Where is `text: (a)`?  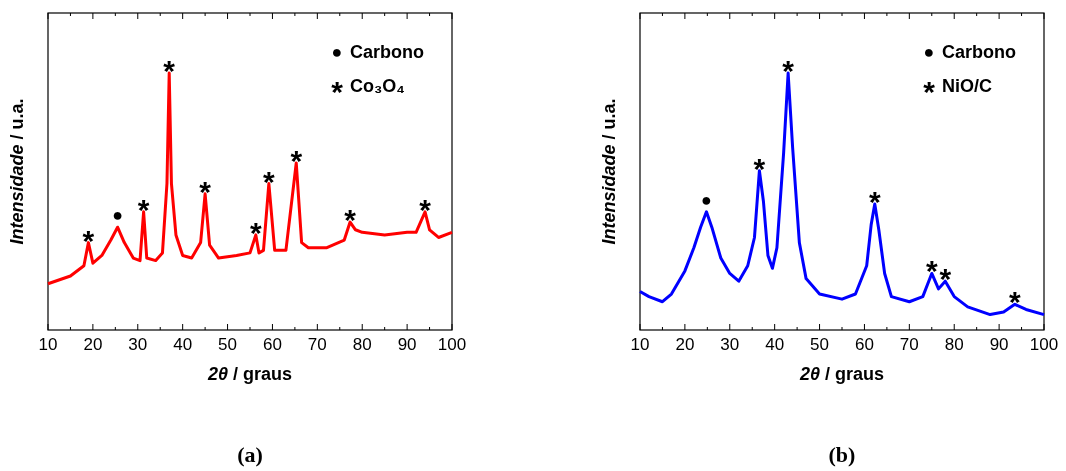 text: (a) is located at coordinates (250, 454).